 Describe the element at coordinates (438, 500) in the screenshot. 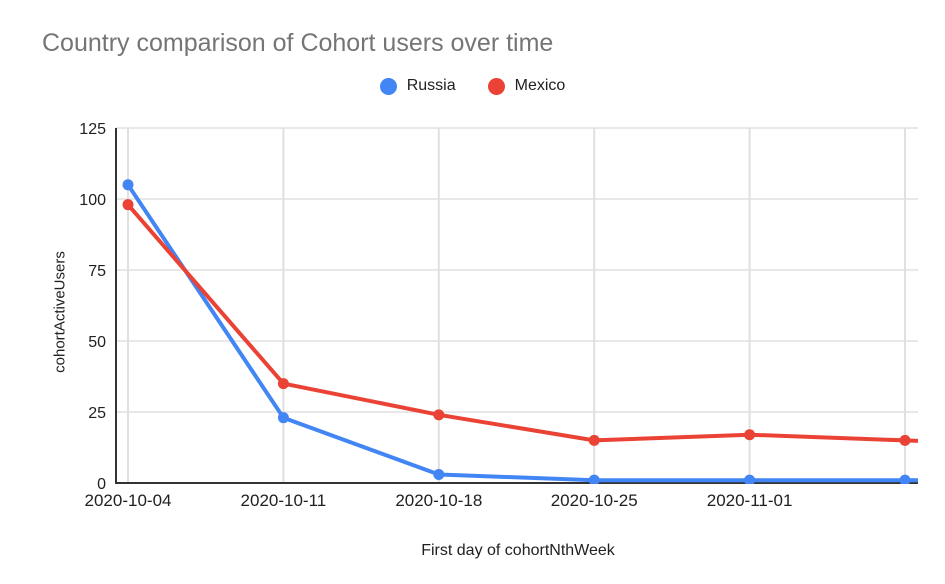

I see `x-tick-label: 2020-10-18` at that location.